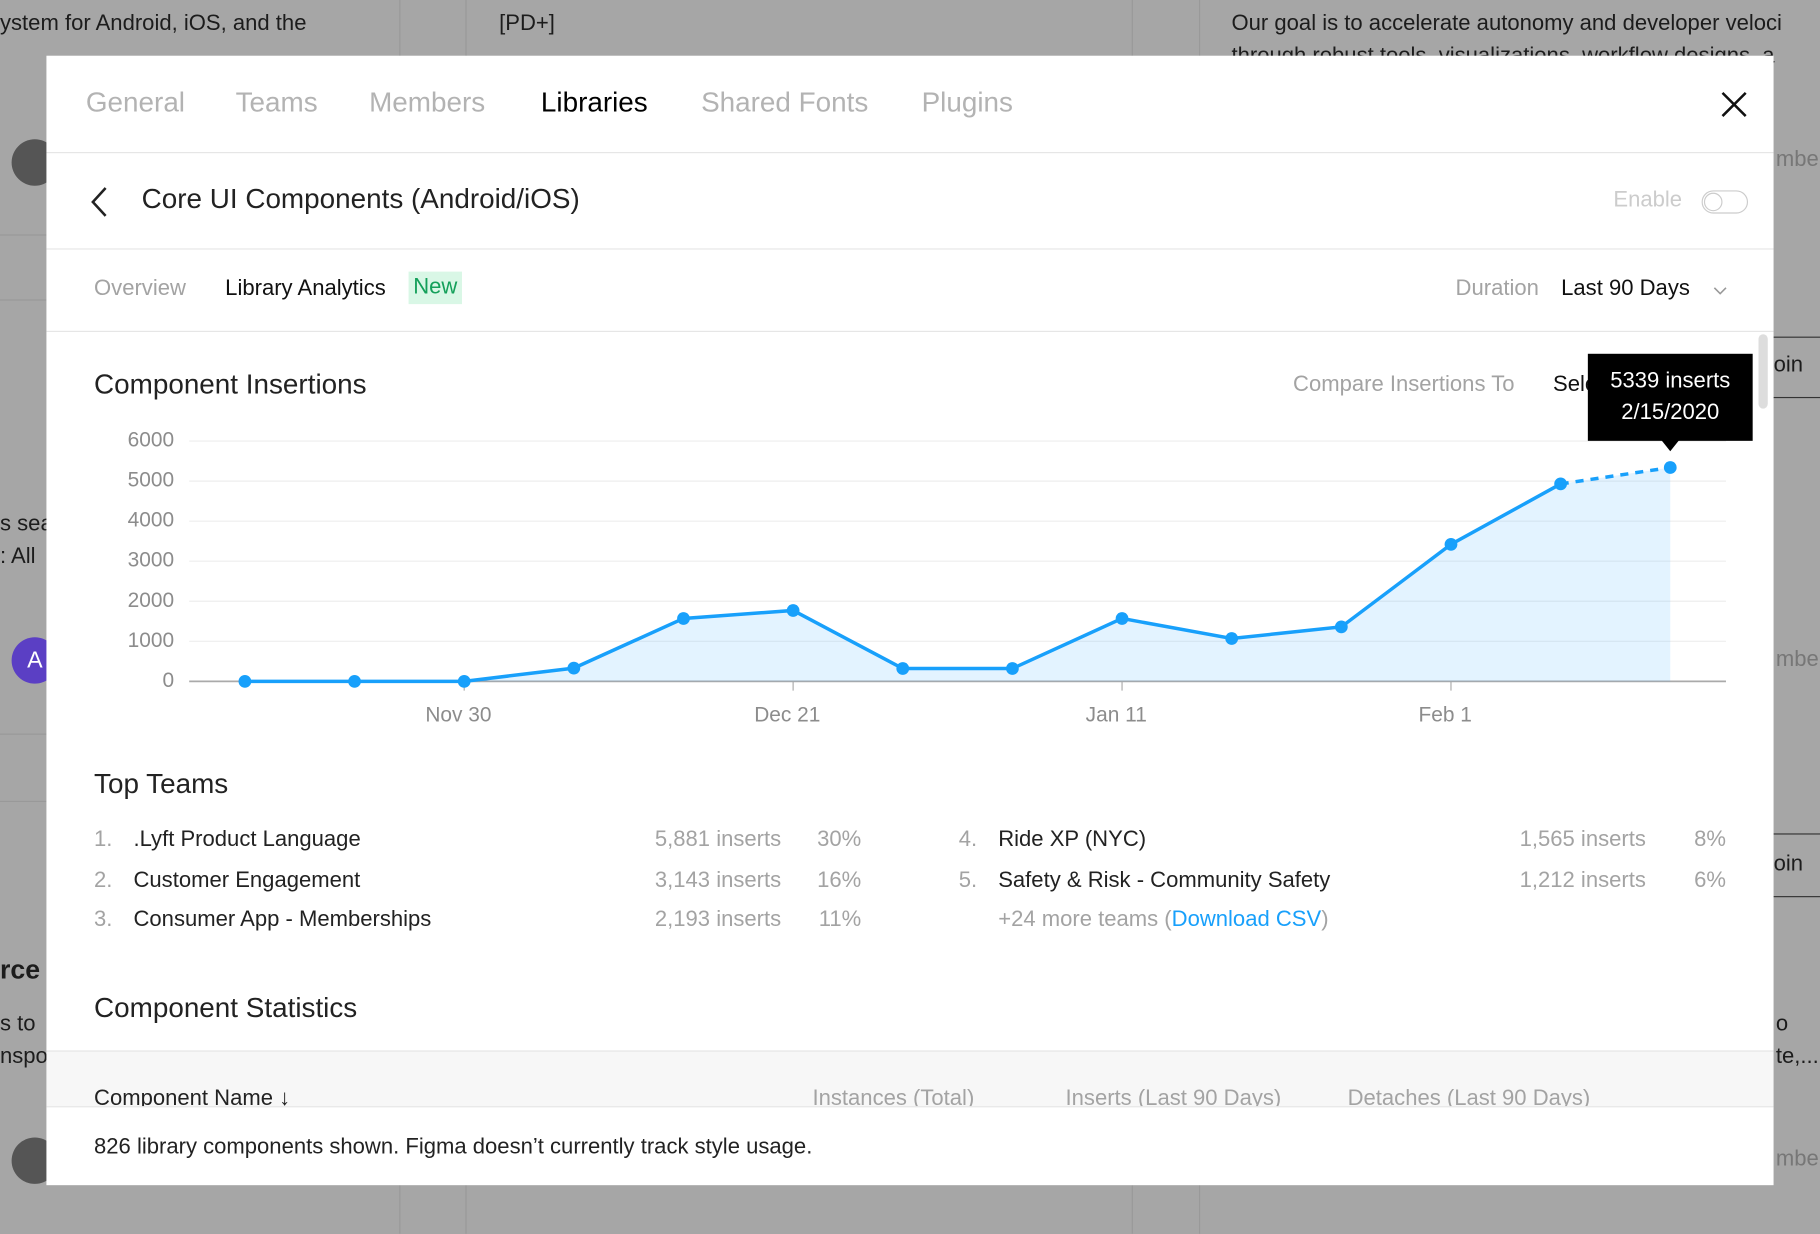 The image size is (1820, 1234). What do you see at coordinates (1710, 839) in the screenshot?
I see `team-share: 8%` at bounding box center [1710, 839].